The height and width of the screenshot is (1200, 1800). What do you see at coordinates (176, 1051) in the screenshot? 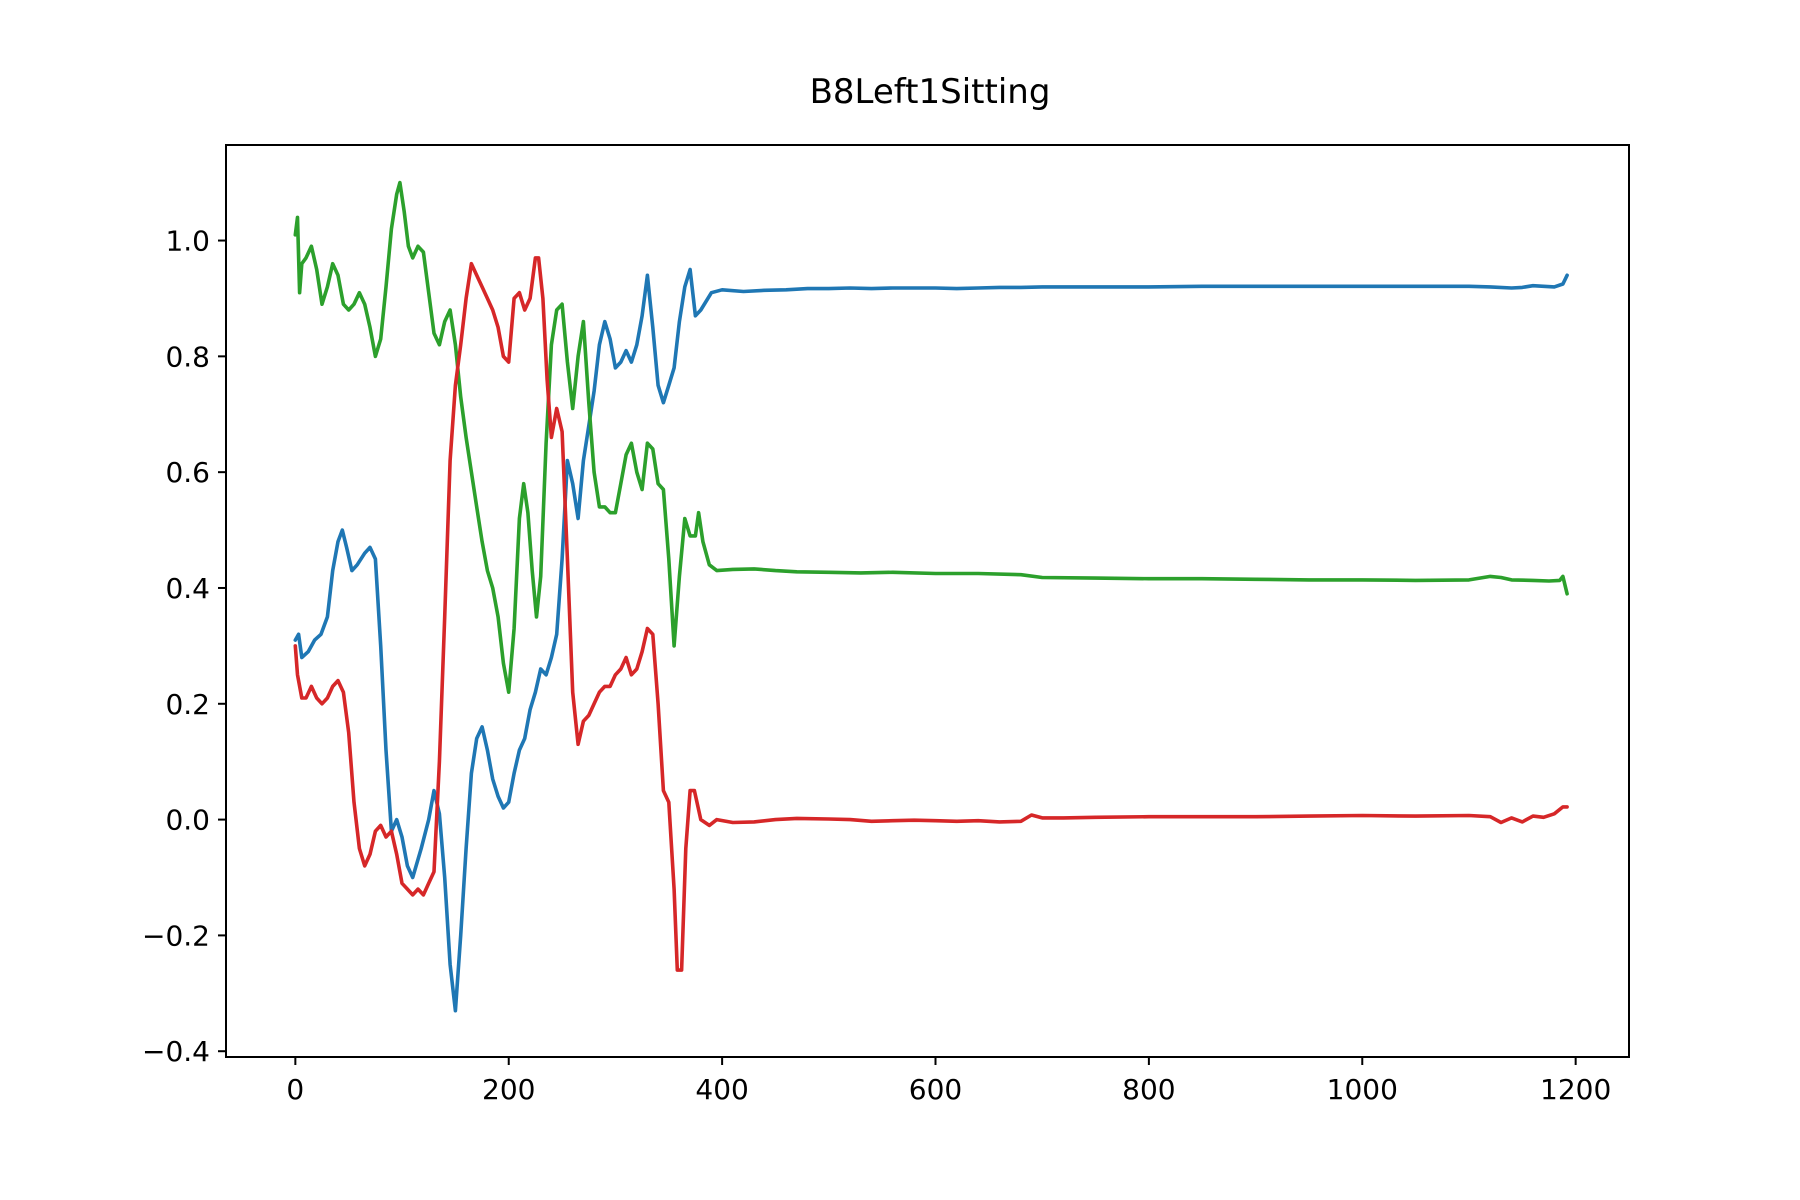
I see `y-tick-label: −0.4` at bounding box center [176, 1051].